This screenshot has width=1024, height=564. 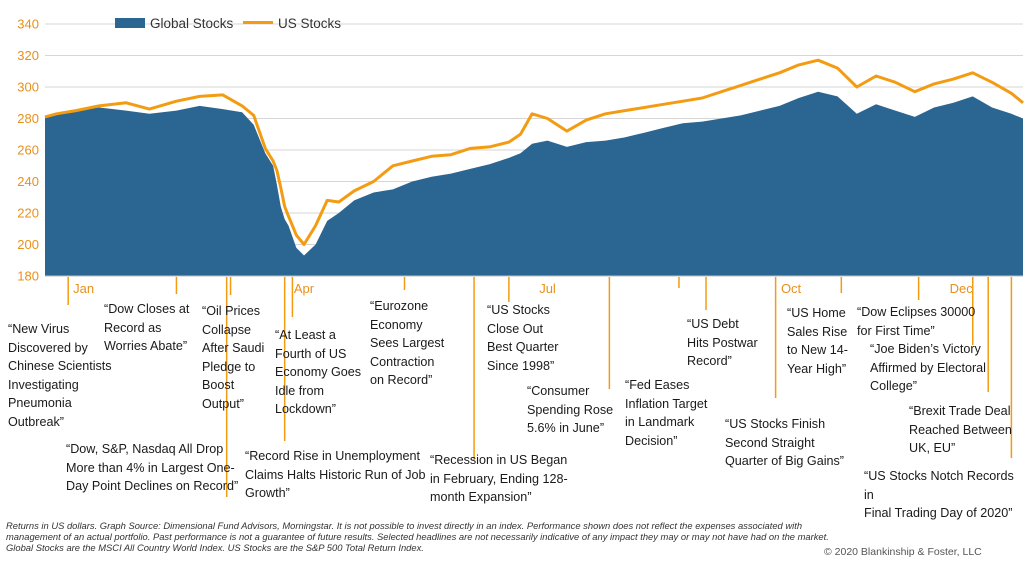 What do you see at coordinates (28, 276) in the screenshot?
I see `y-tick-label: 180` at bounding box center [28, 276].